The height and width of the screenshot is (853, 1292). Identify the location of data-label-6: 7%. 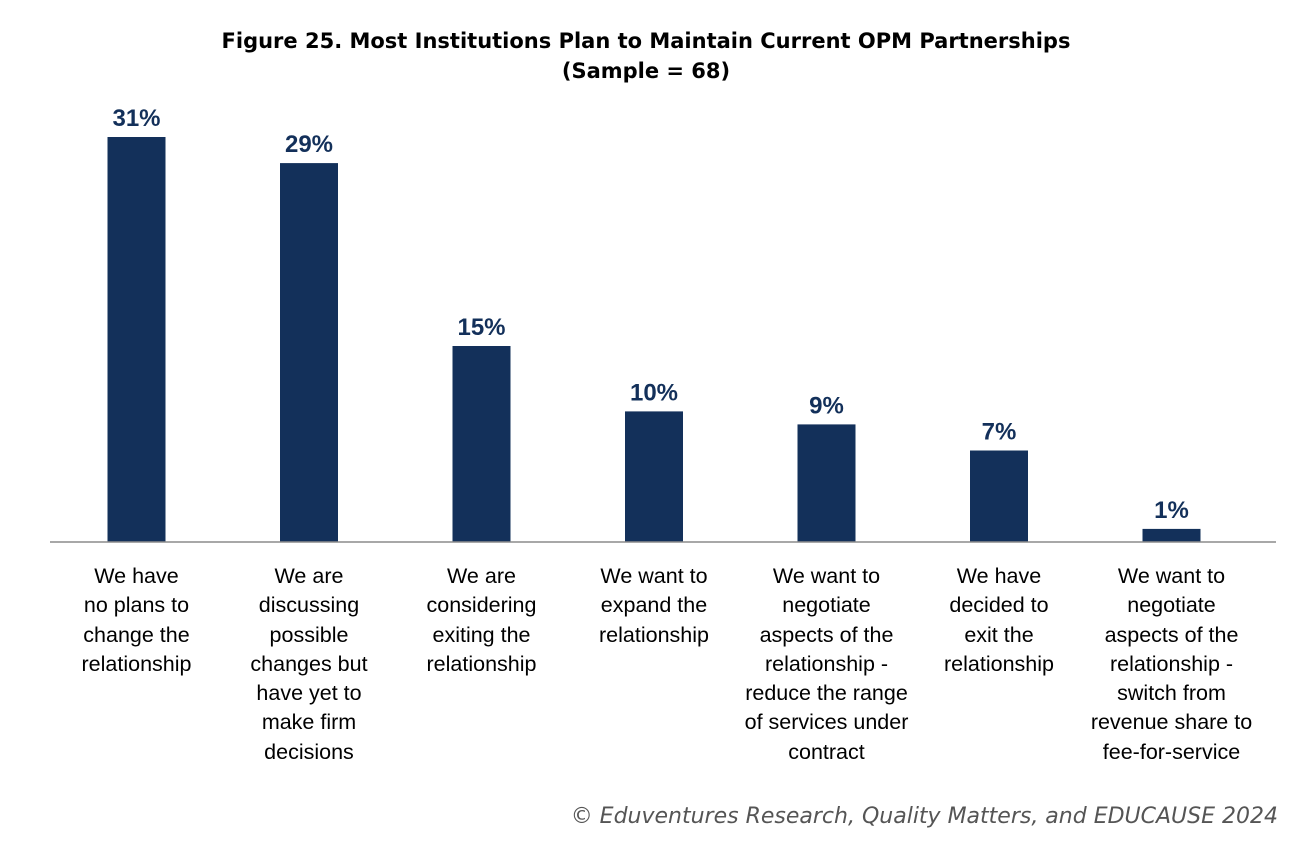
(999, 432).